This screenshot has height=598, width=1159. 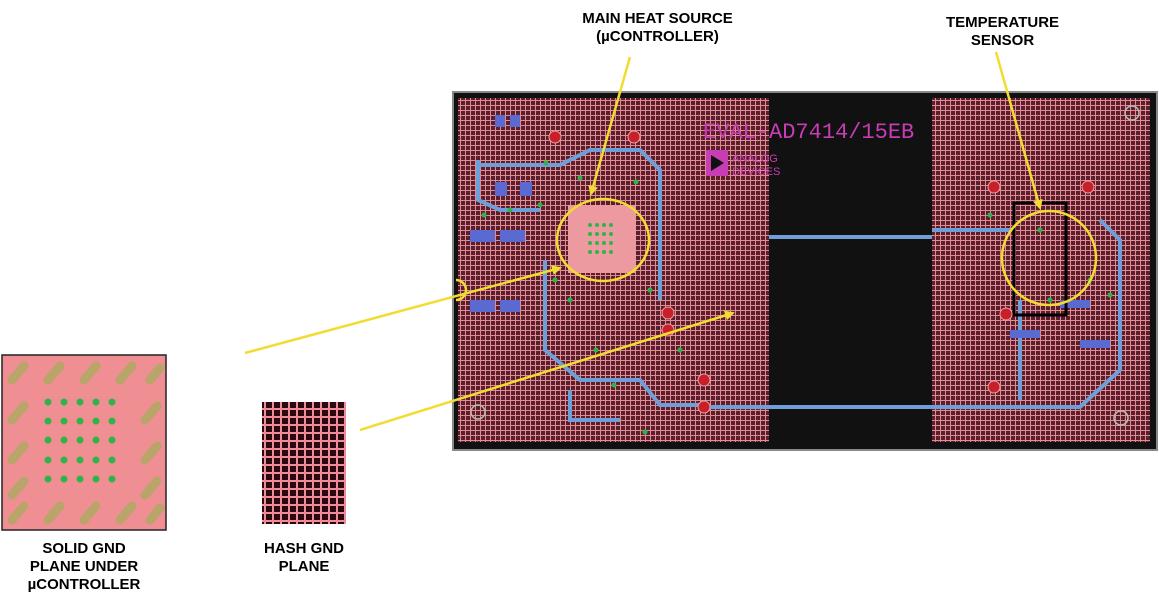 I want to click on heat-source-highlight, so click(x=603, y=240).